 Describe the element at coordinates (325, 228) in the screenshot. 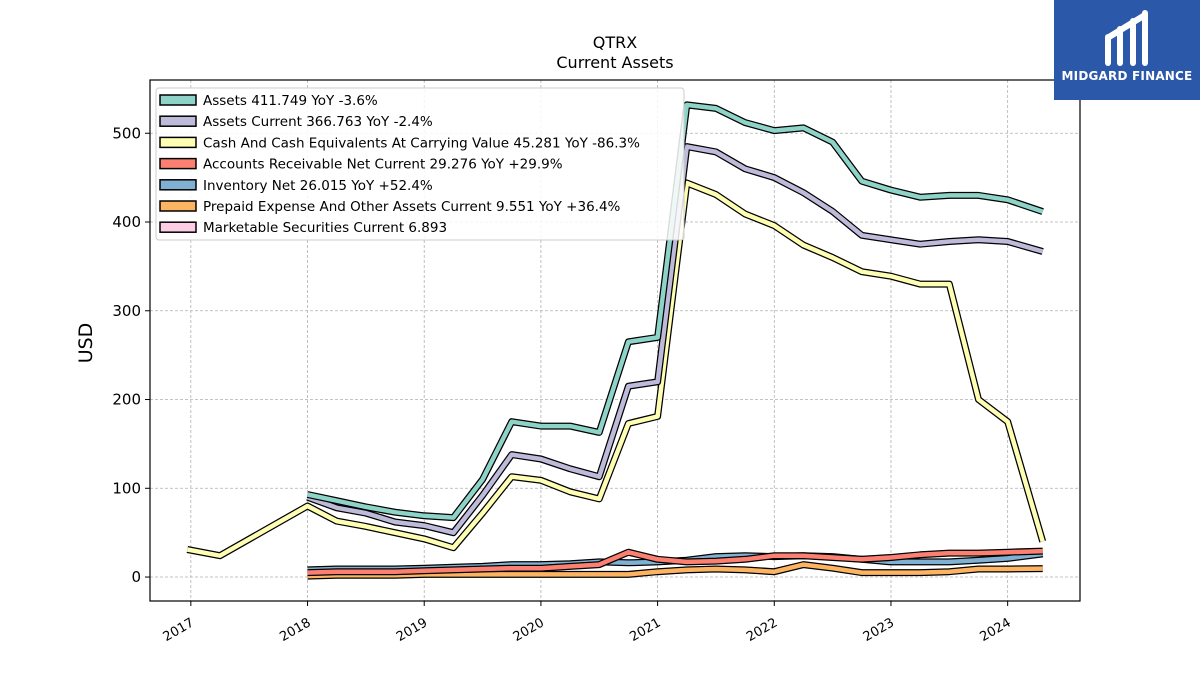

I see `legend-label: Marketable Securities Current 6.893` at that location.